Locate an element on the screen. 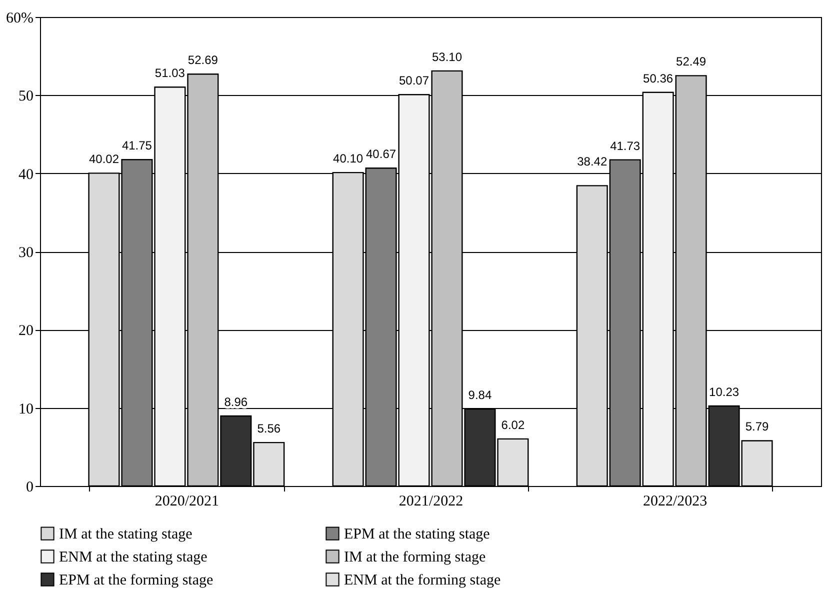 The image size is (836, 593). data-label: 8.96 is located at coordinates (236, 401).